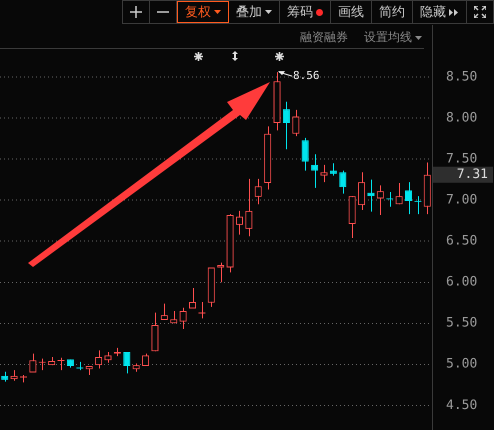 The image size is (494, 430). Describe the element at coordinates (462, 323) in the screenshot. I see `y-tick-label: 5.50` at that location.